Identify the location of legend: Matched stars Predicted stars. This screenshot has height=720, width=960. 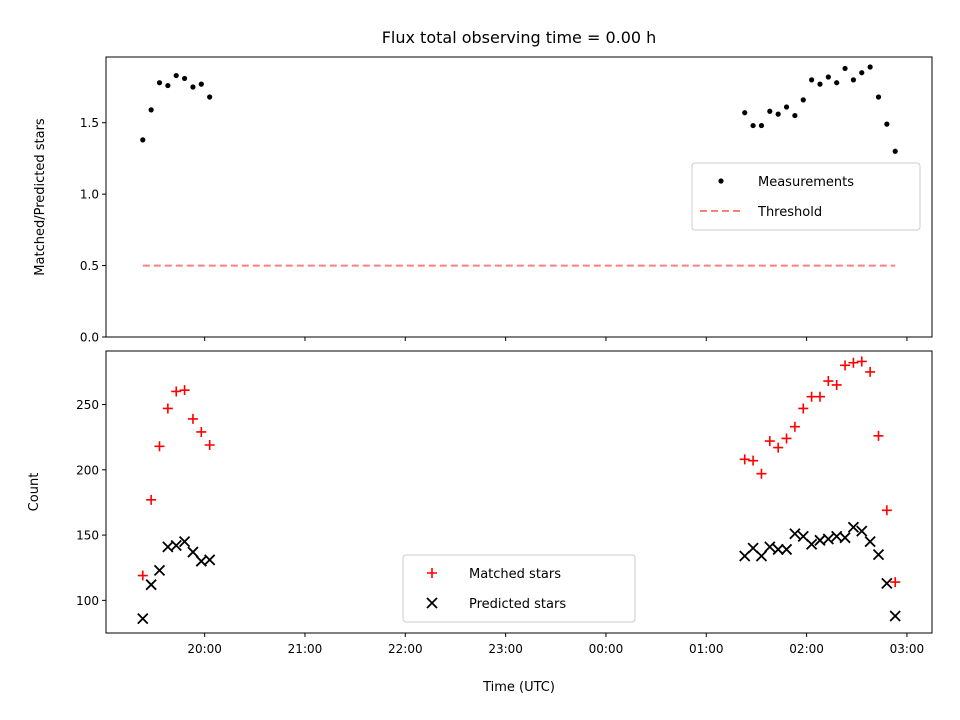
(519, 588).